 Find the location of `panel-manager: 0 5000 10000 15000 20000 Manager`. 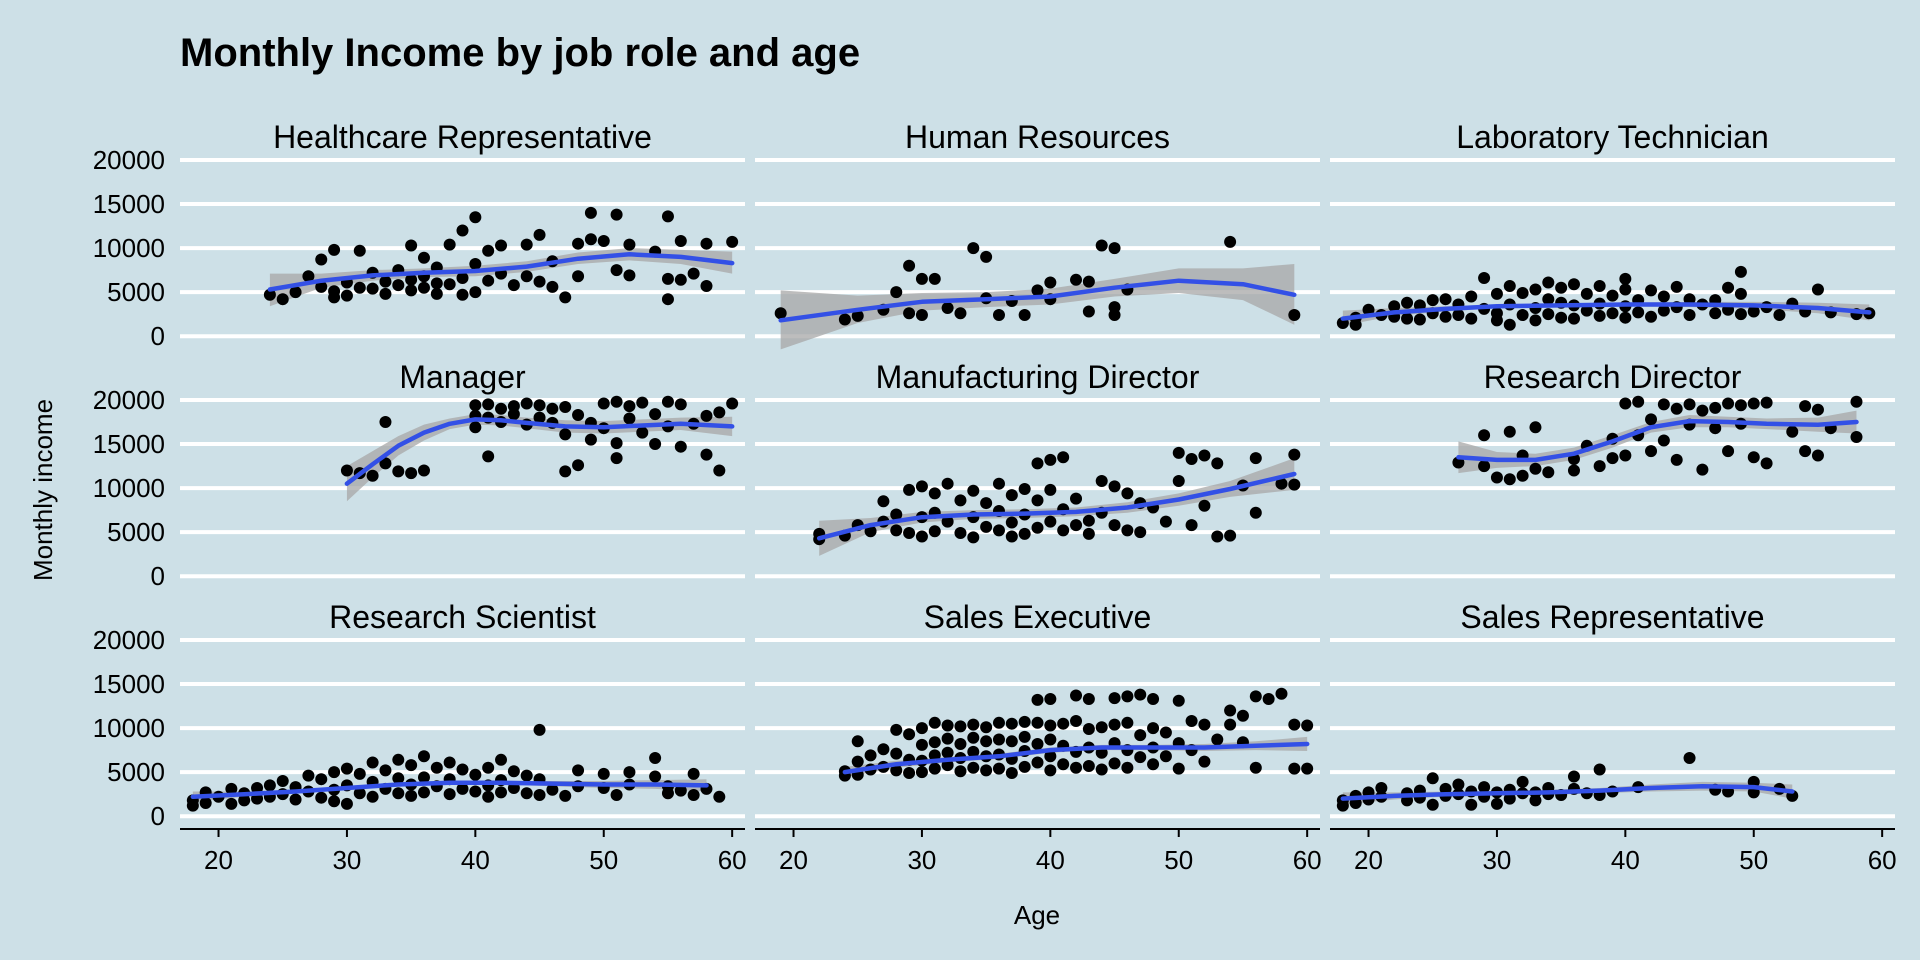

panel-manager: 0 5000 10000 15000 20000 Manager is located at coordinates (419, 475).